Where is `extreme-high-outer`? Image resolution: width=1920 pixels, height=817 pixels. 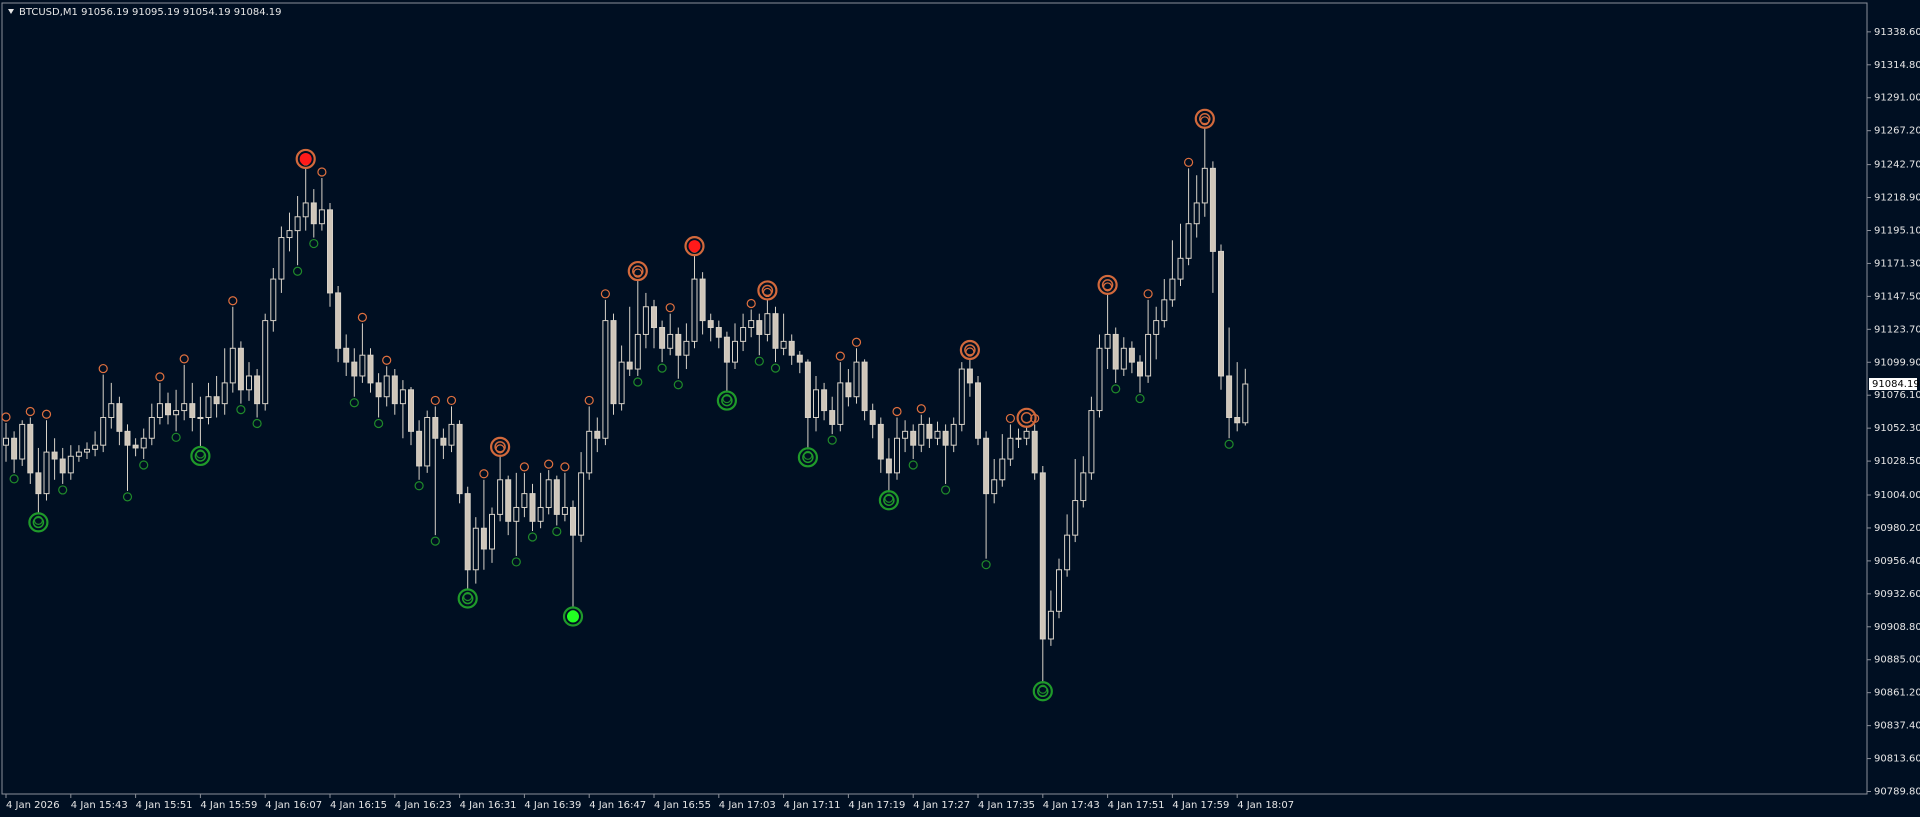 extreme-high-outer is located at coordinates (305, 159).